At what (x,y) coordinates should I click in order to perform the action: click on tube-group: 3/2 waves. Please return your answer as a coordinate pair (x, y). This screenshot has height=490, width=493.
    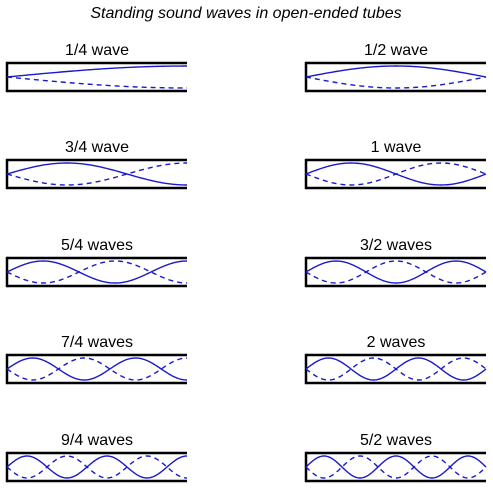
    Looking at the image, I should click on (395, 262).